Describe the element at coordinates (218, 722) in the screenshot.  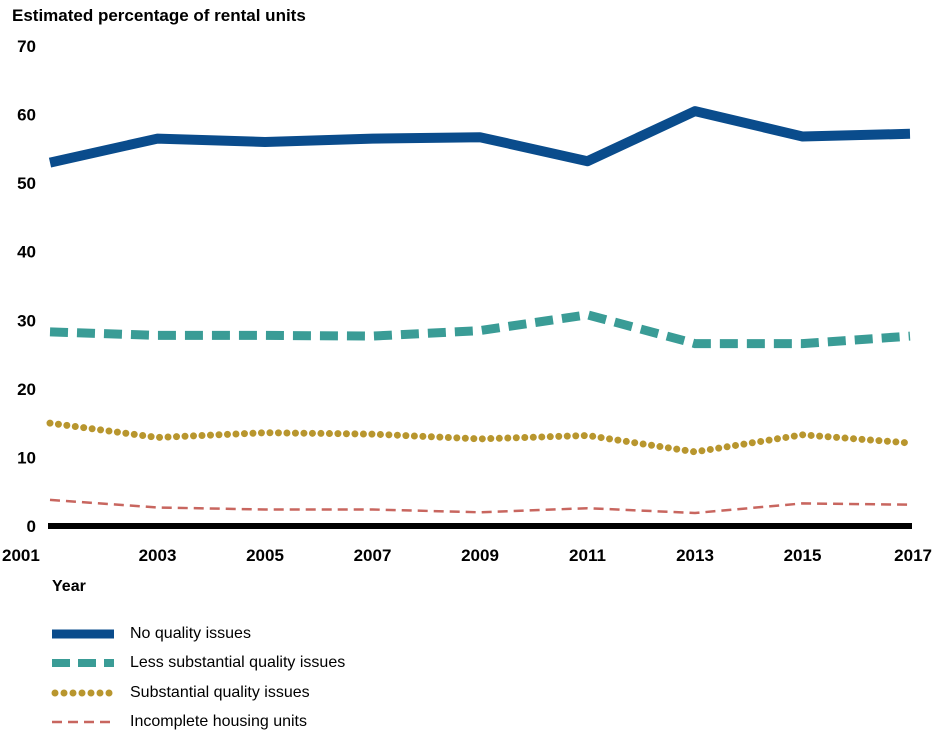
I see `legend-label: Incomplete housing units` at that location.